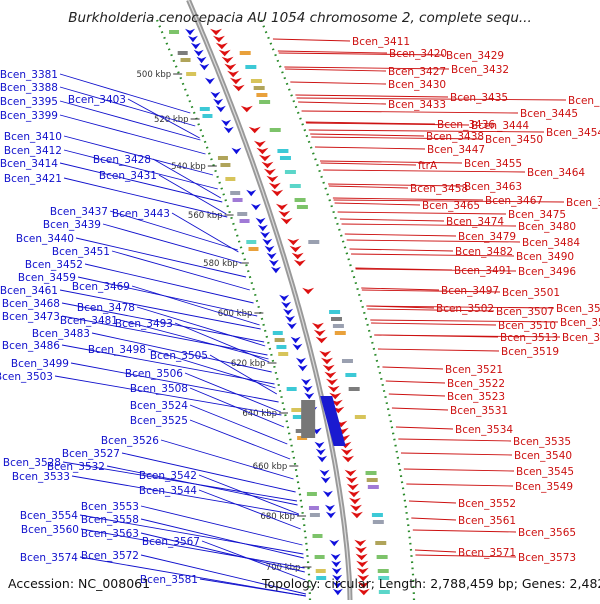 This screenshot has height=604, width=600. What do you see at coordinates (47, 278) in the screenshot?
I see `gene-label: Bcen_3459` at bounding box center [47, 278].